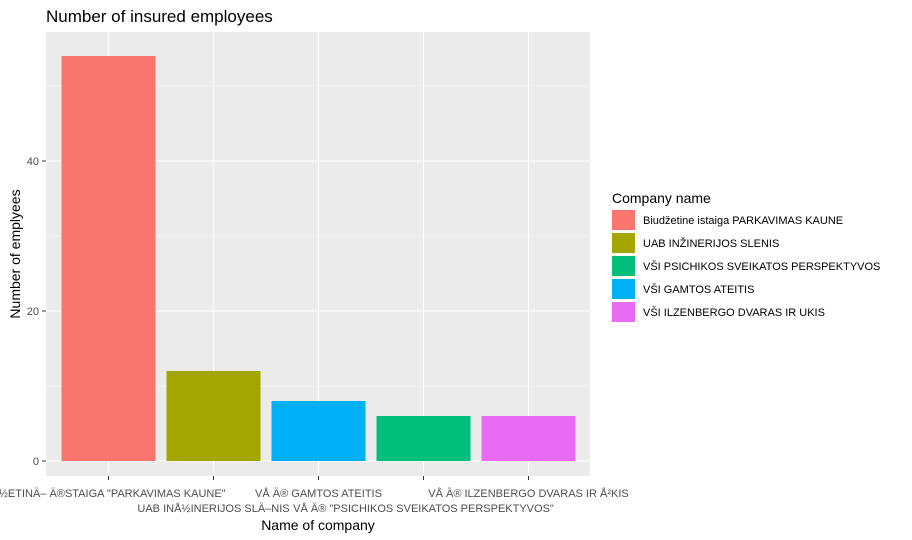 The width and height of the screenshot is (912, 540). I want to click on legend-label: VŠI ILZENBERGO DVARAS IR UKIS, so click(734, 312).